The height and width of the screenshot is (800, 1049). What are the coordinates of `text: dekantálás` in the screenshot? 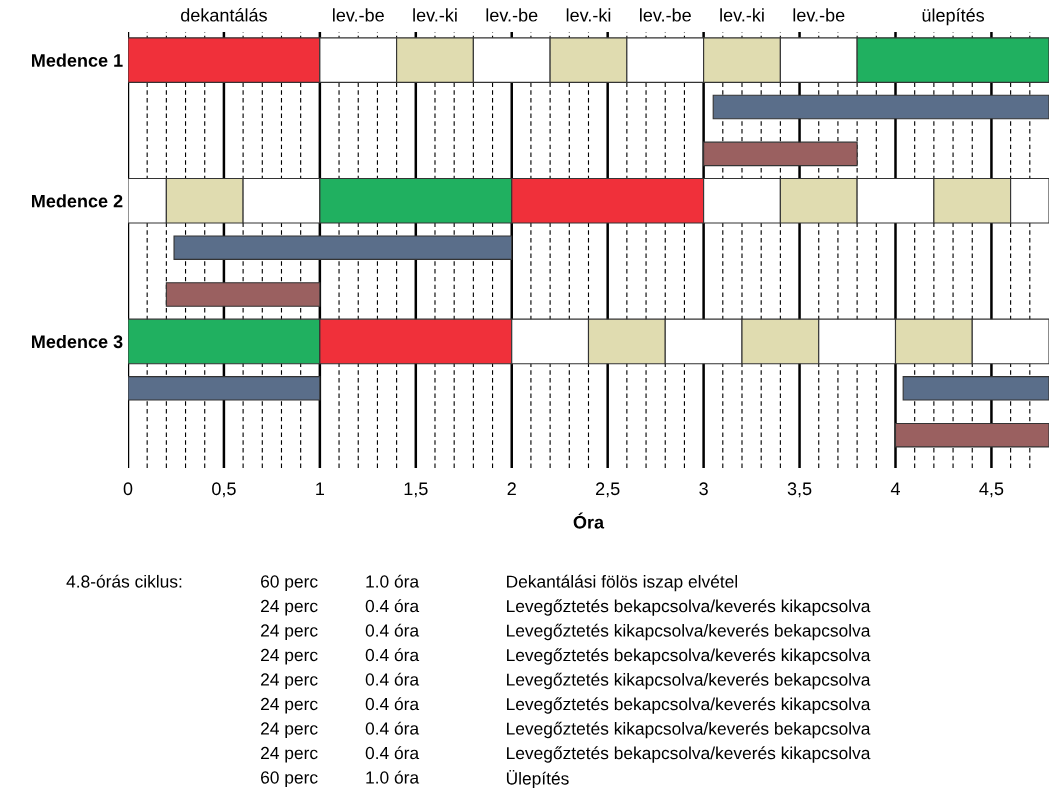 It's located at (224, 15).